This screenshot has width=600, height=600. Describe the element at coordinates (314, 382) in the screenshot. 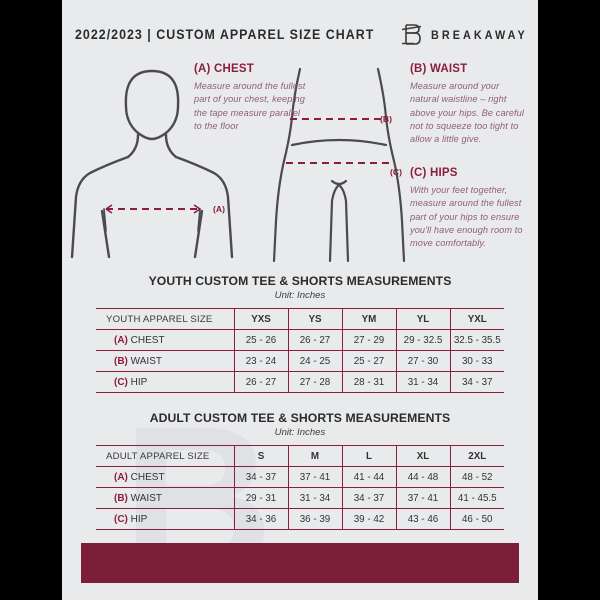

I see `youth-cell-hip-1: 27 - 28` at that location.